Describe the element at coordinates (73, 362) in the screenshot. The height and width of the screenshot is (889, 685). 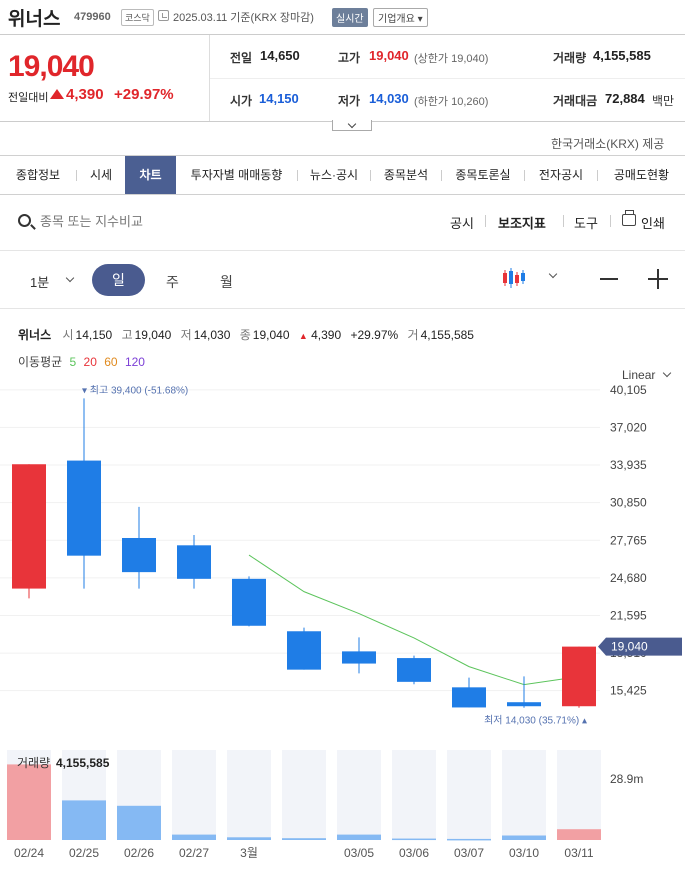
I see `ma5-label: 5` at that location.